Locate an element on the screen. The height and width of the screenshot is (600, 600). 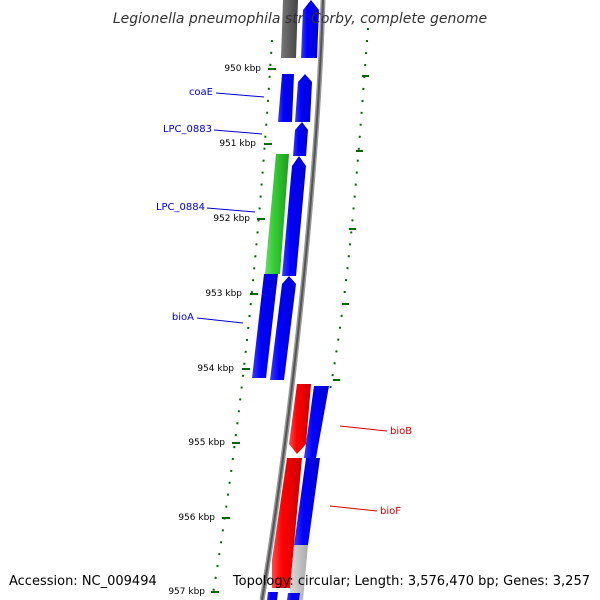
ruler-tick-label: 957 kbp is located at coordinates (186, 592).